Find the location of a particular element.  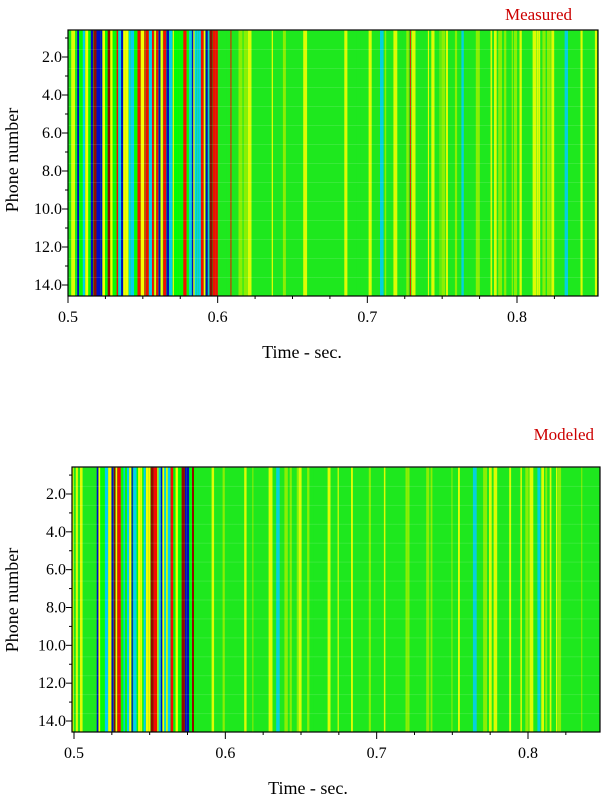

x-tick-label: 0.7 is located at coordinates (377, 753).